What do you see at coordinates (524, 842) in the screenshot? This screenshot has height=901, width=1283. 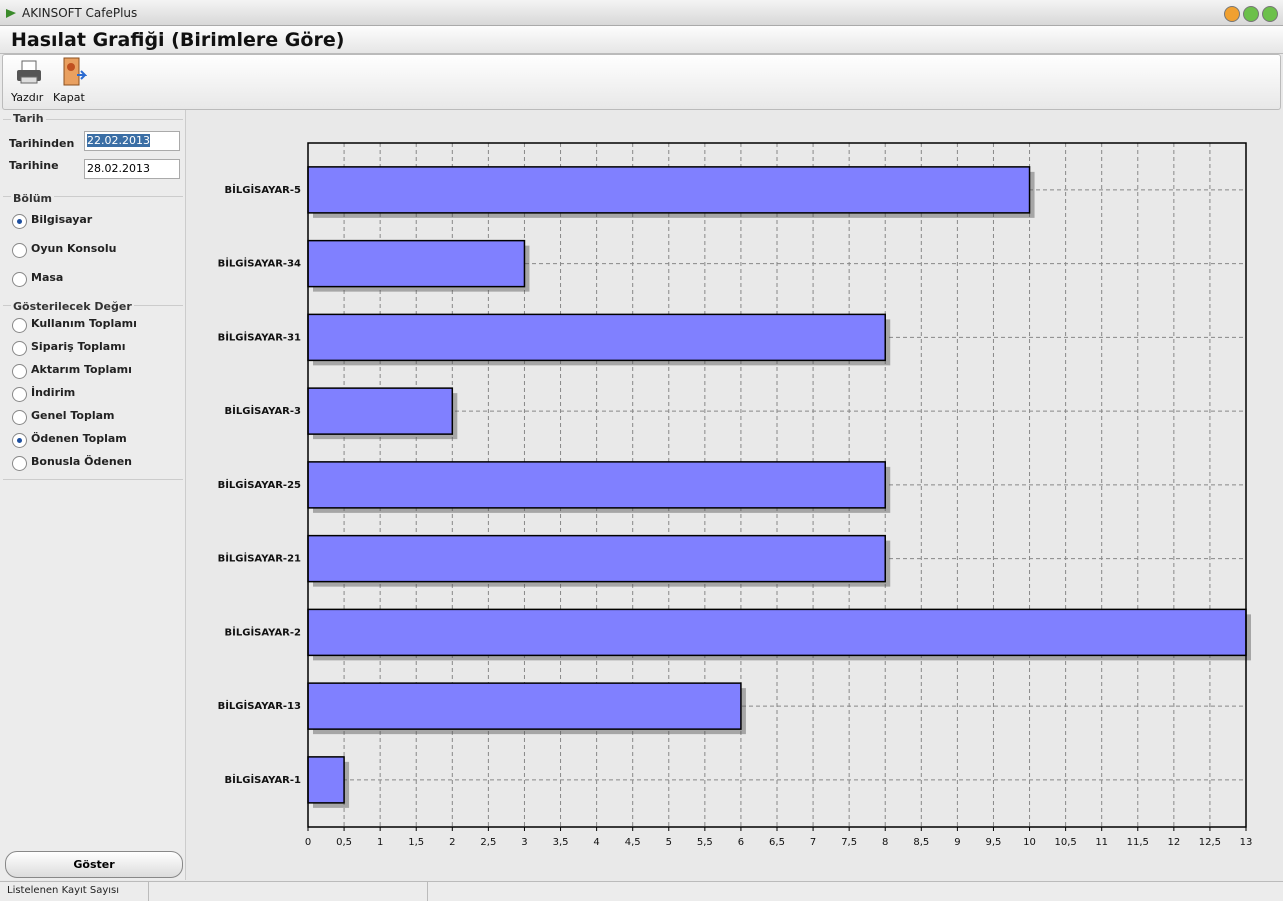 I see `x-tick-label: 3` at bounding box center [524, 842].